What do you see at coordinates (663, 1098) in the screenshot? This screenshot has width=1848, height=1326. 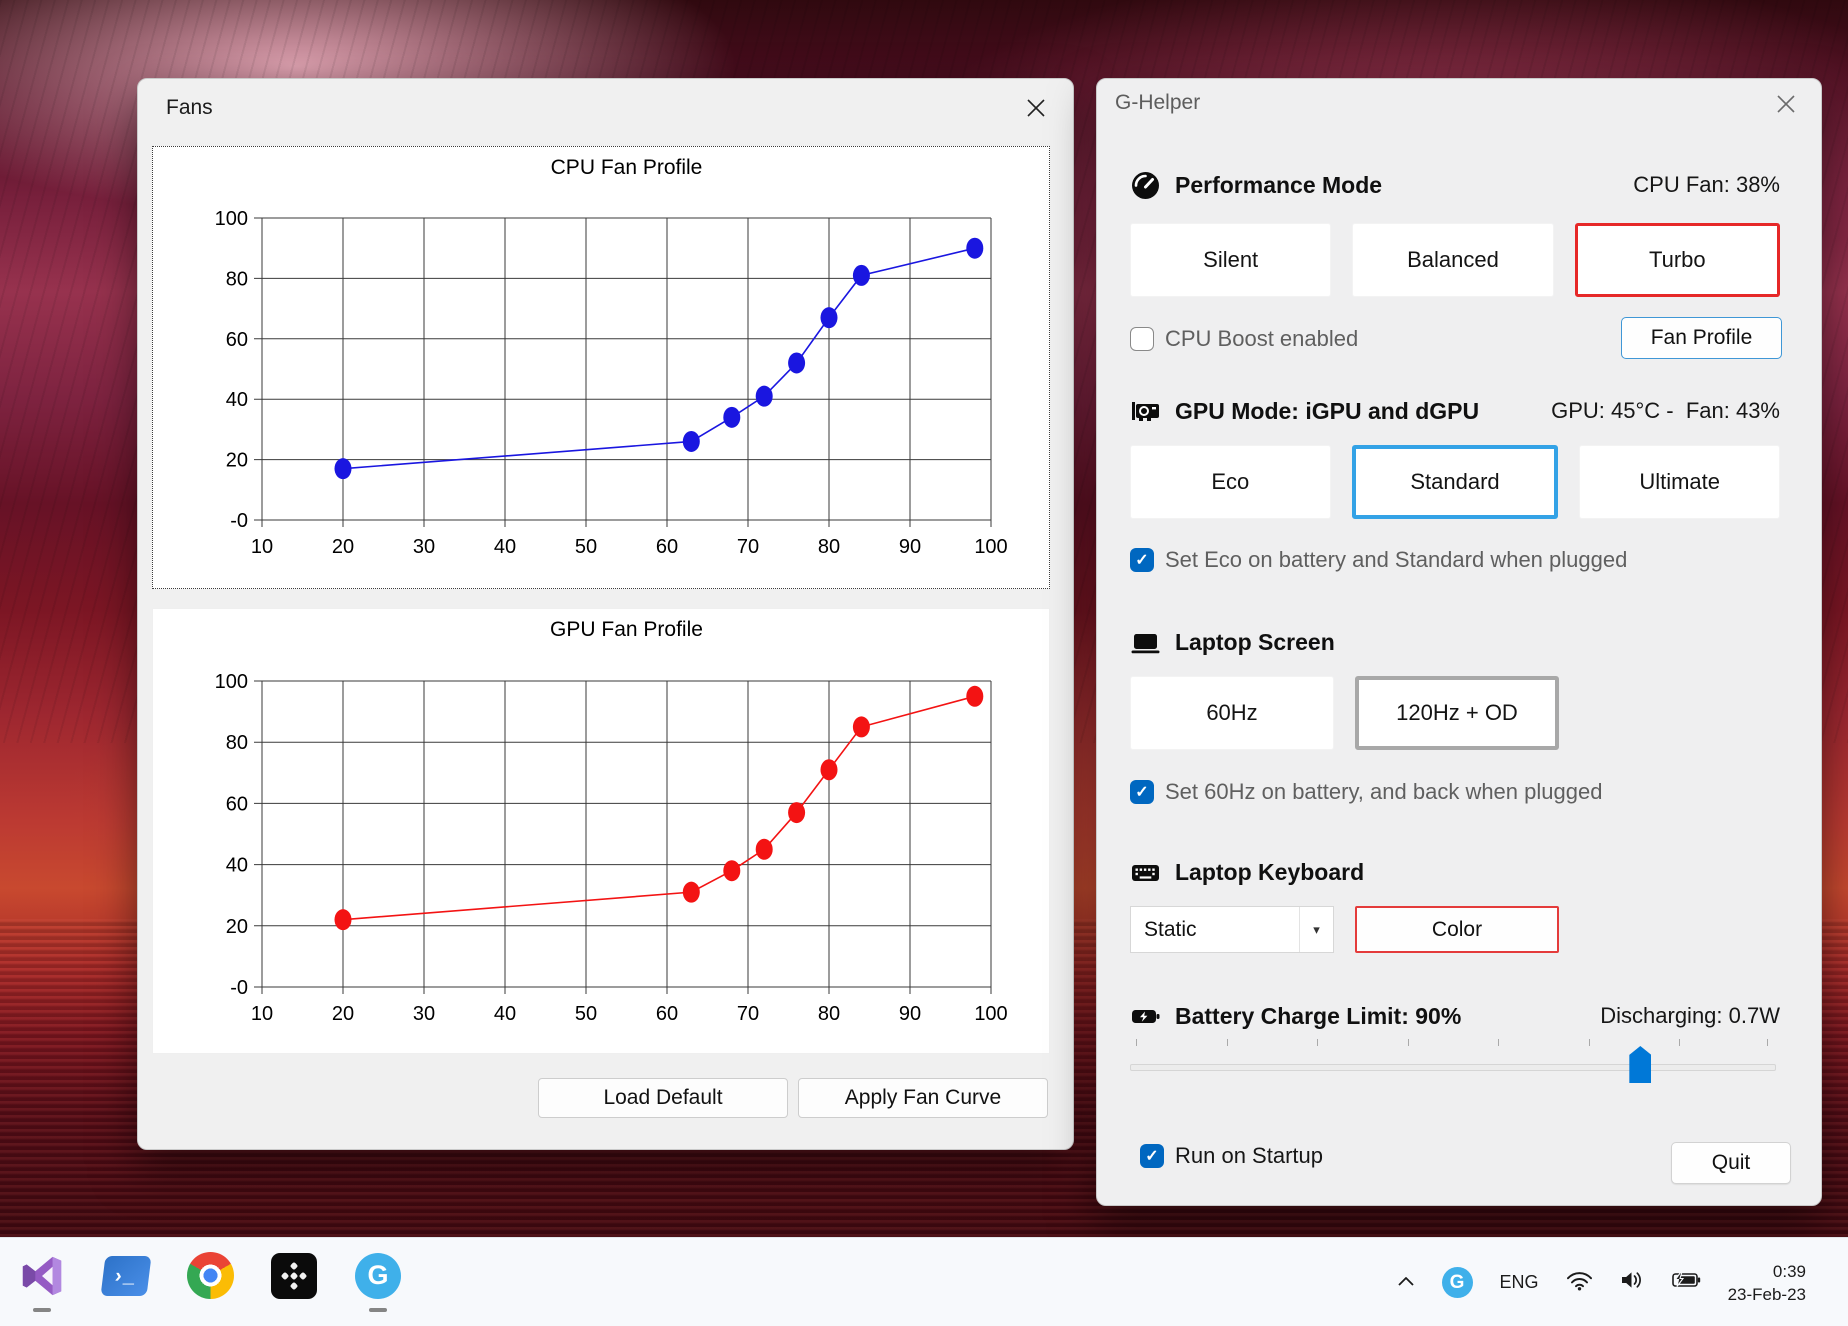 I see `load-default-button: Load Default` at bounding box center [663, 1098].